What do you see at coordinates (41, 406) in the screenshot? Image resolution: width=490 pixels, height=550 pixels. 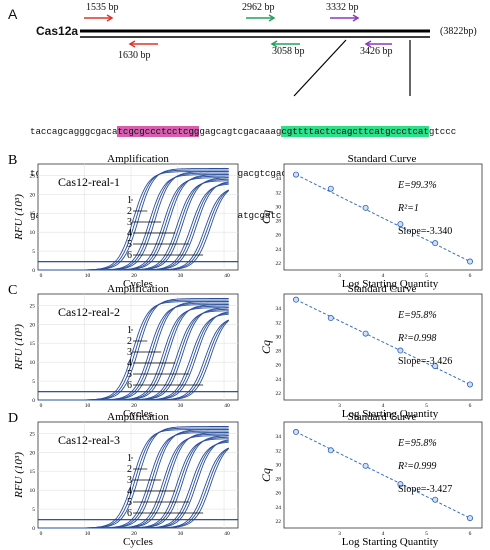 I see `amp-x-tick: 0` at bounding box center [41, 406].